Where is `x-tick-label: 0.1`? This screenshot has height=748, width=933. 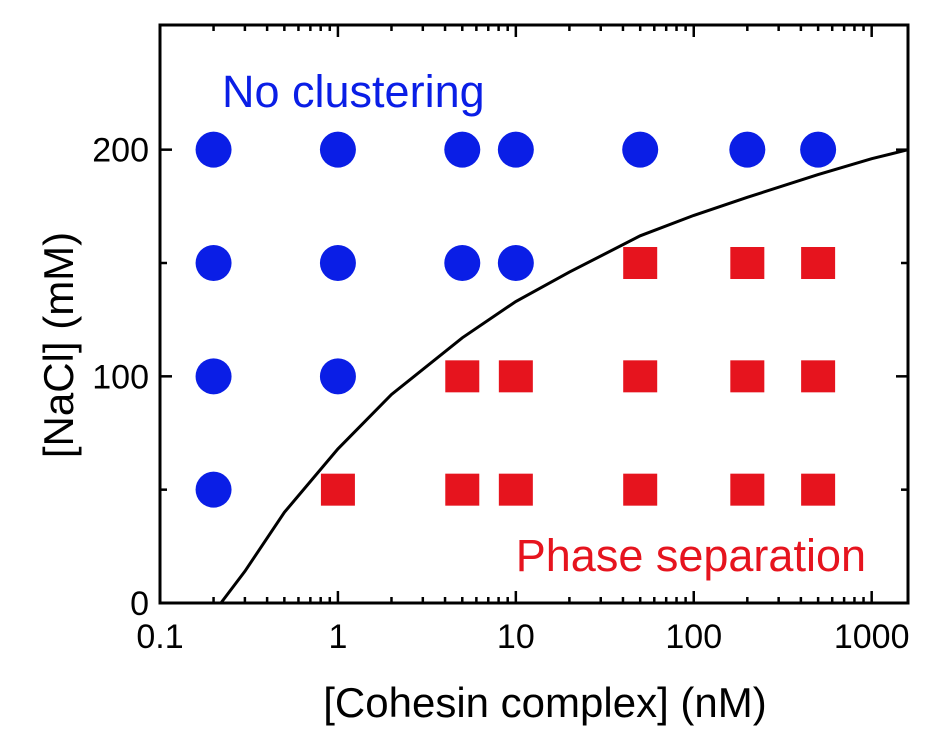 x-tick-label: 0.1 is located at coordinates (159, 637).